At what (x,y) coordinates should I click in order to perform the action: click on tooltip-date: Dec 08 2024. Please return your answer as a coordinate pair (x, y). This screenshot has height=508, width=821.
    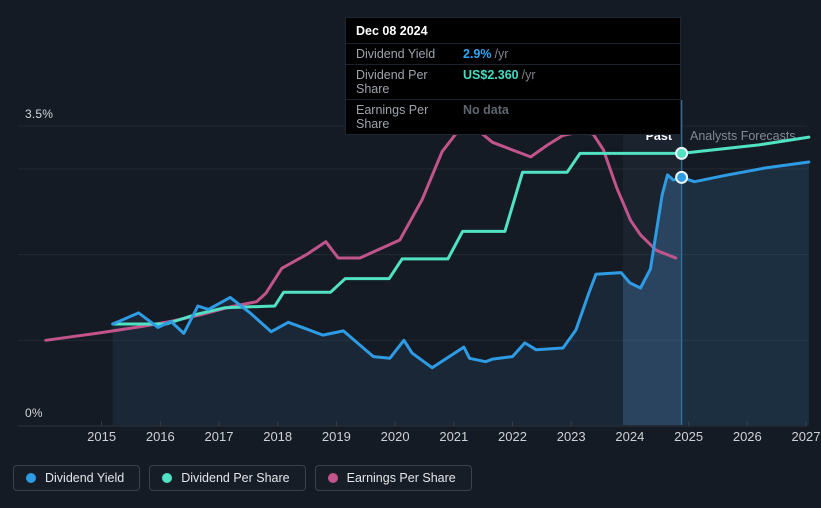
    Looking at the image, I should click on (392, 31).